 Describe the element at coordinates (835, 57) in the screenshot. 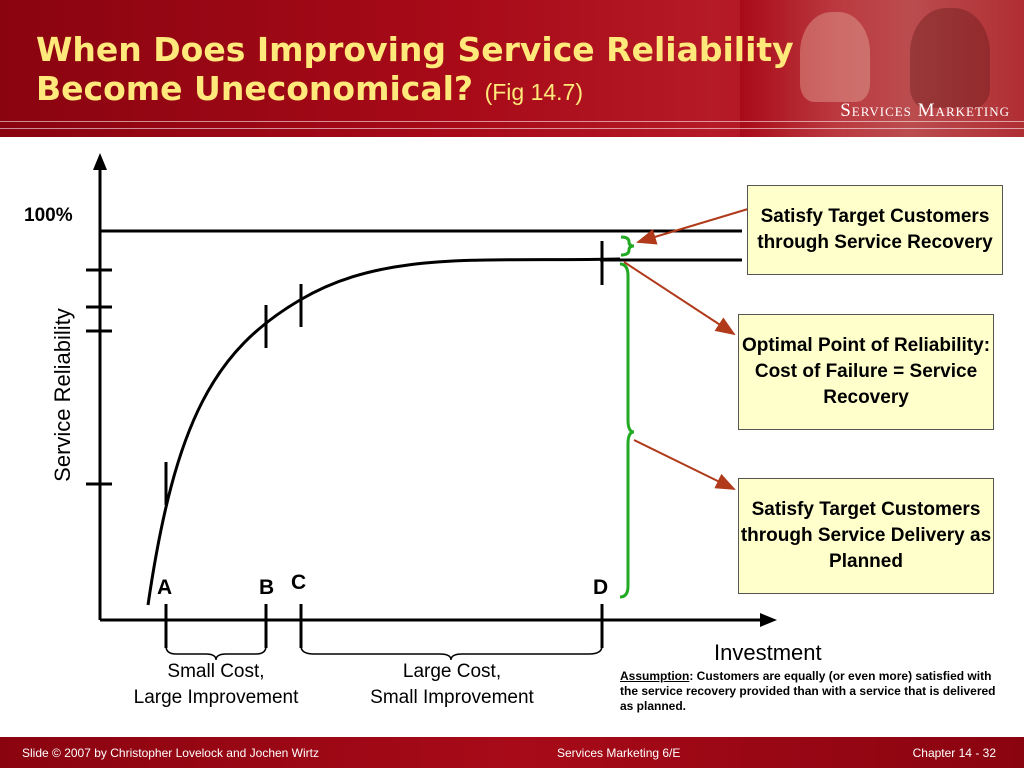

I see `photo-person-left` at that location.